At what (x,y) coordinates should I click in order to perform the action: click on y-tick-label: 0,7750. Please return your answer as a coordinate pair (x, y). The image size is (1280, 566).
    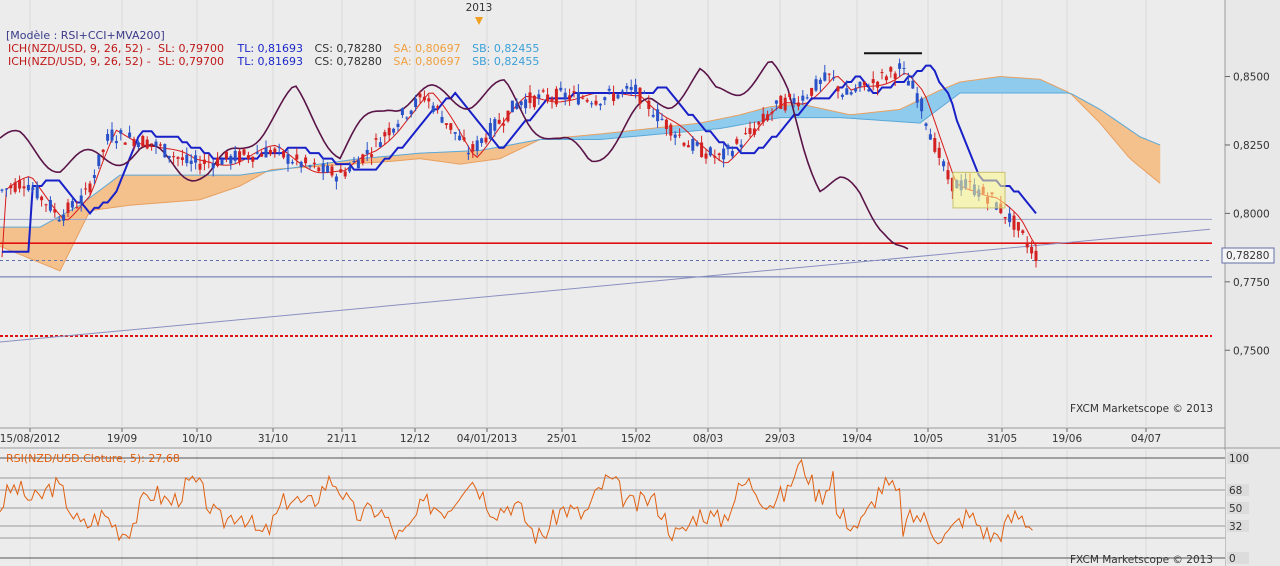
    Looking at the image, I should click on (1251, 283).